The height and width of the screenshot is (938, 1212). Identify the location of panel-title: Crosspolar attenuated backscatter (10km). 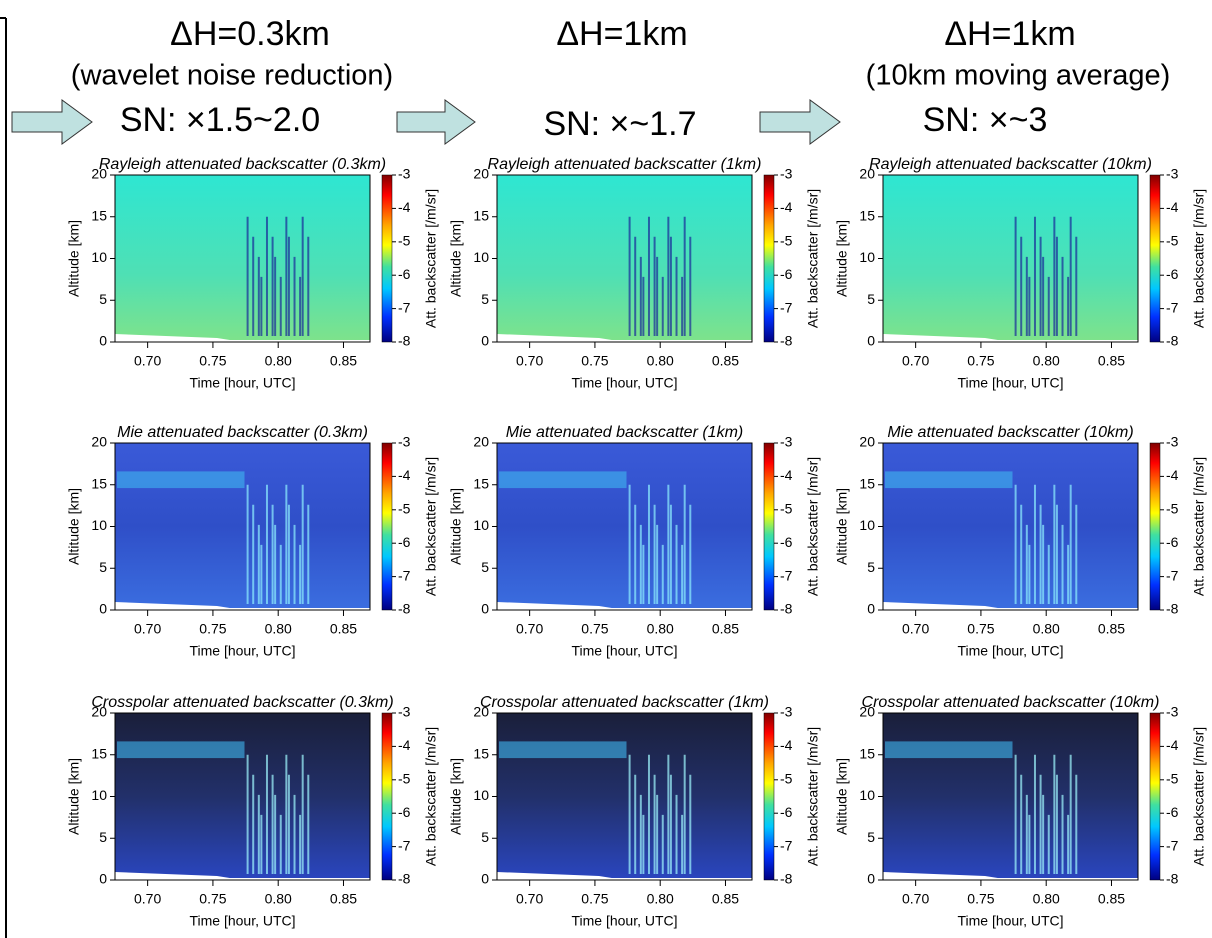
(1011, 702).